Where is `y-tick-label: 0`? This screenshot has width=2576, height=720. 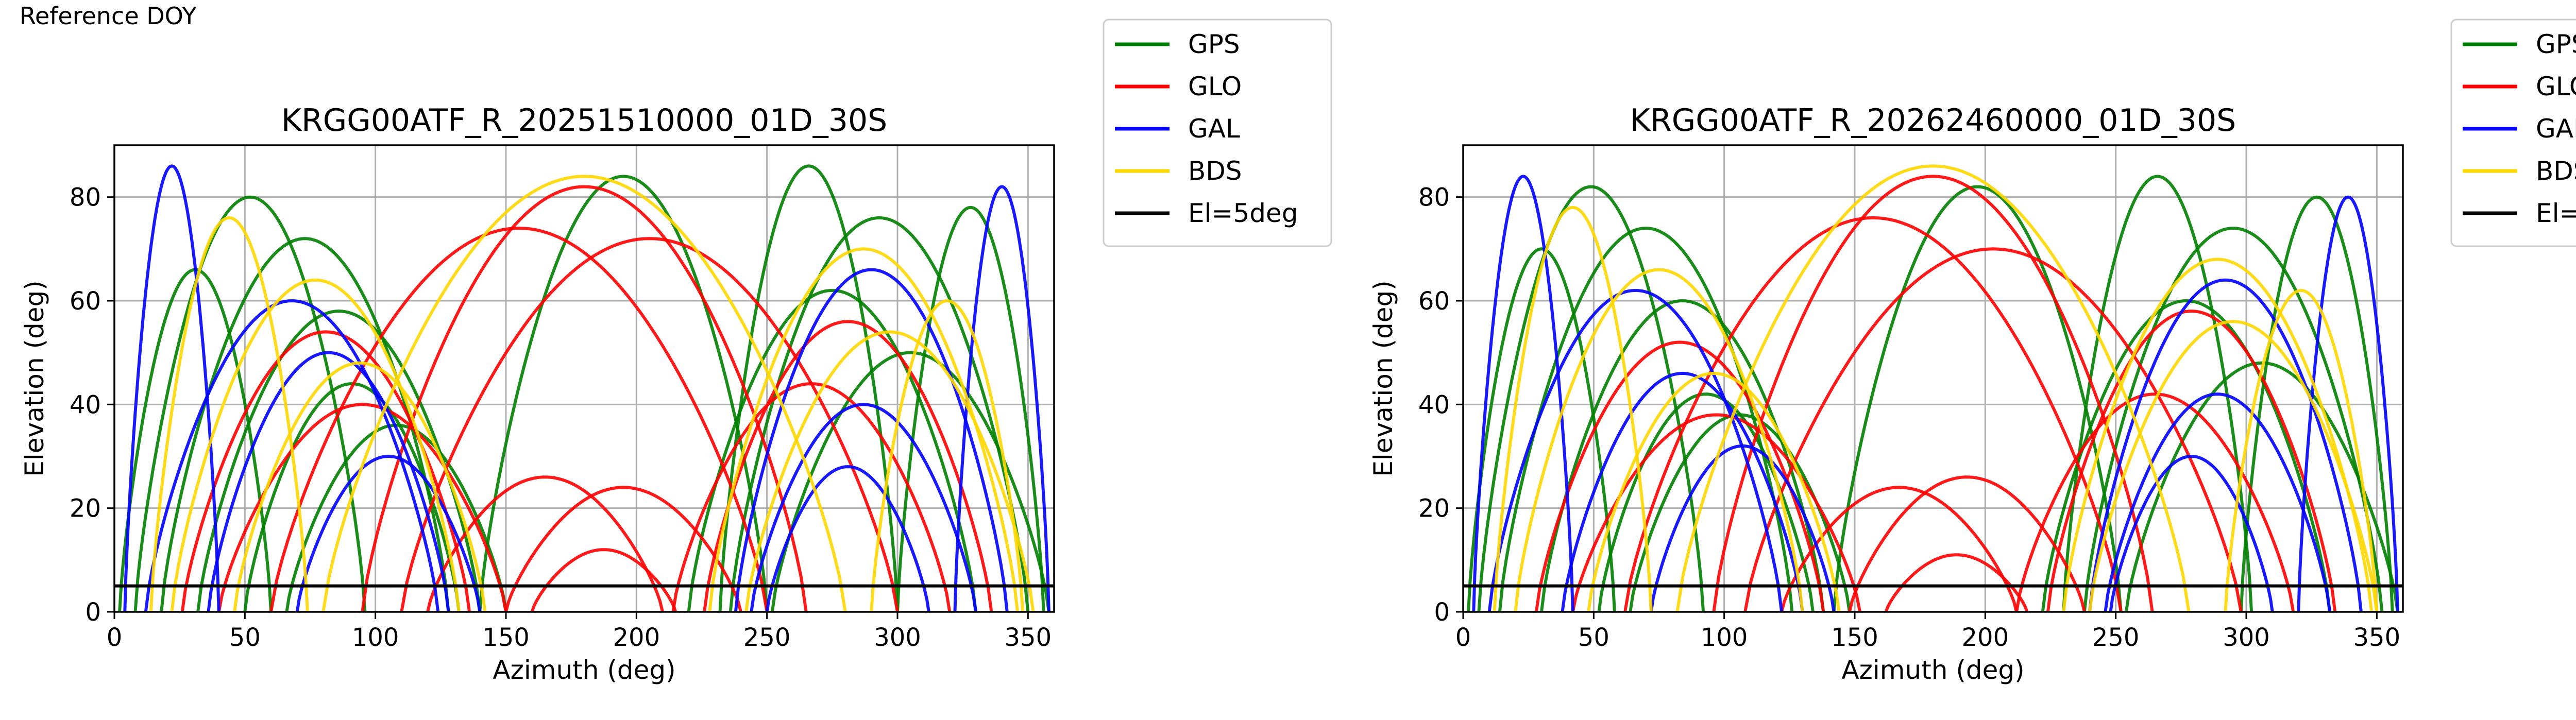
y-tick-label: 0 is located at coordinates (93, 612).